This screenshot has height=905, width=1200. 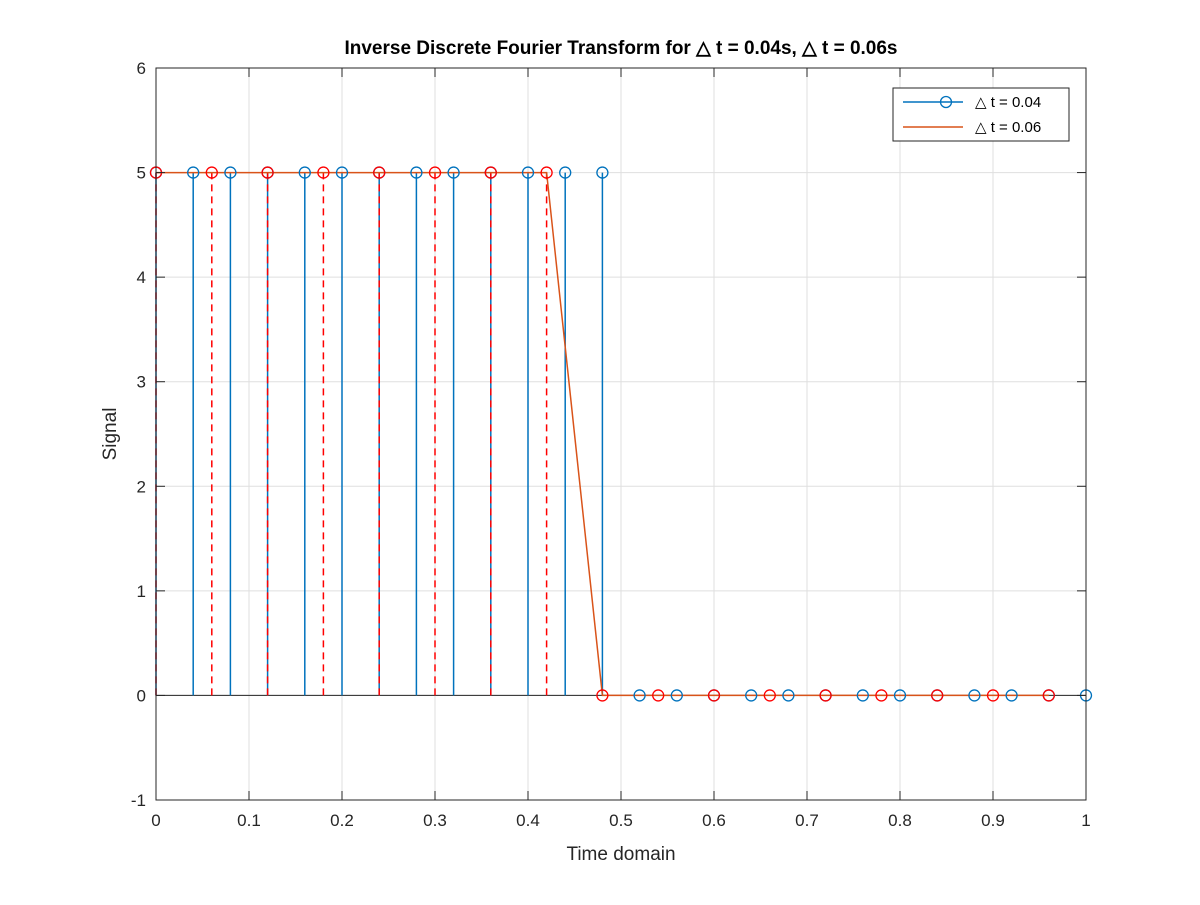 What do you see at coordinates (249, 820) in the screenshot?
I see `x-tick-label: 0.1` at bounding box center [249, 820].